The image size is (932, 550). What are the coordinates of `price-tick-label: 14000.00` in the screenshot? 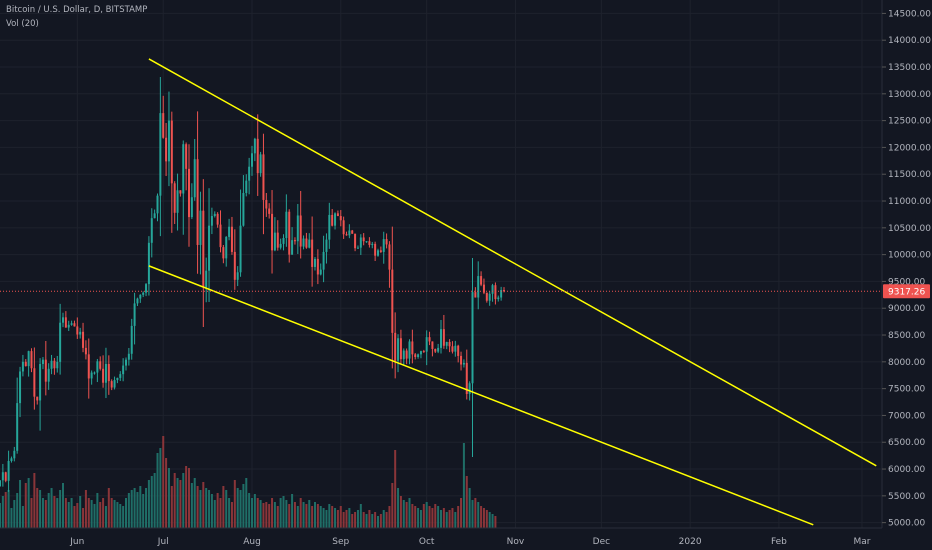 It's located at (909, 41).